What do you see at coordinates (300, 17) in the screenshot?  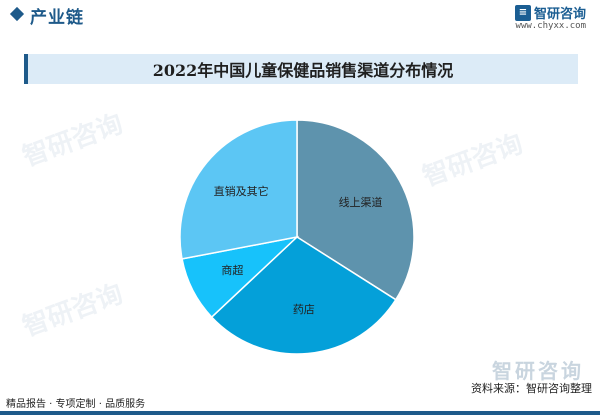 I see `top-bar: 产业链 ≡ 智研咨询 www.chyxx.com` at bounding box center [300, 17].